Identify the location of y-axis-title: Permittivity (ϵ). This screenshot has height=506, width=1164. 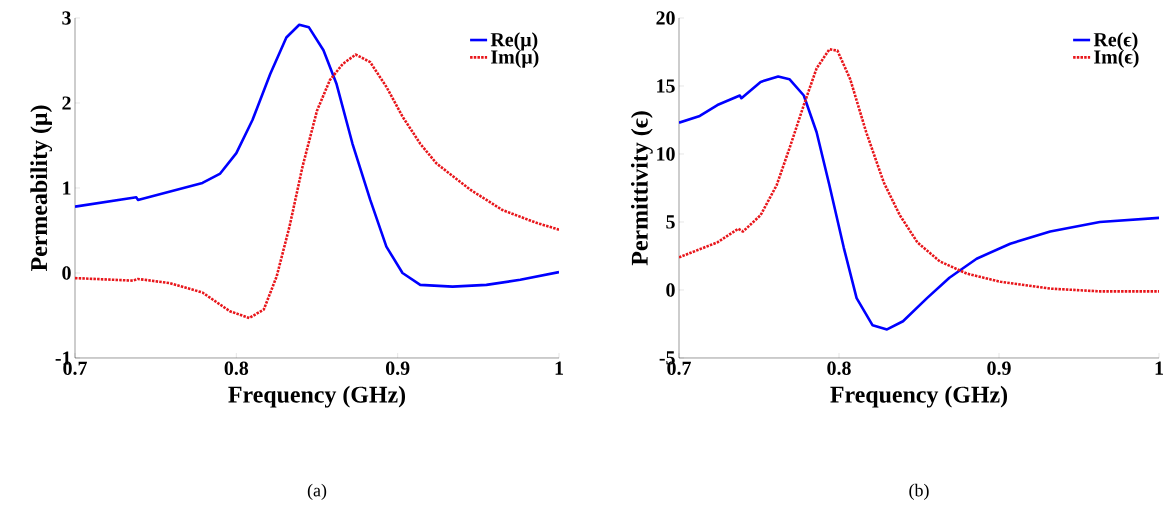
(641, 188).